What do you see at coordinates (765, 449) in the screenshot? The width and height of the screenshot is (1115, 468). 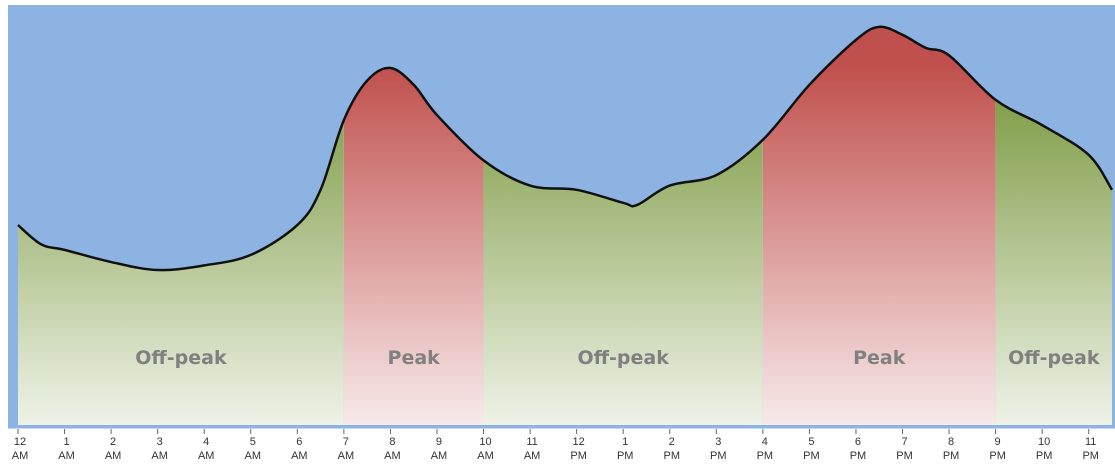 I see `x-tick-label: 4 PM` at bounding box center [765, 449].